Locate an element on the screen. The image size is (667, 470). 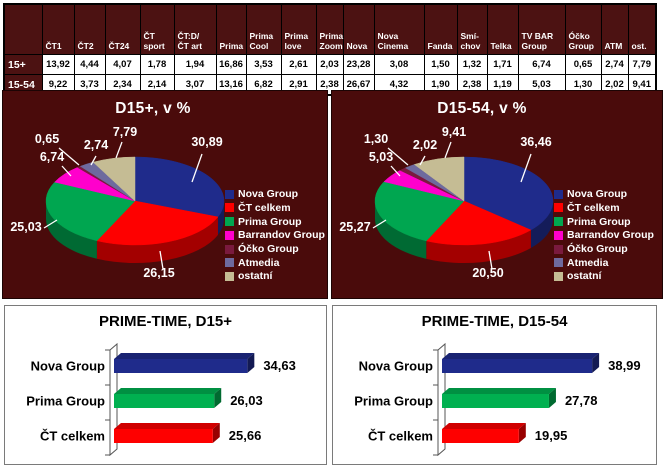
table-cell: 23,28 is located at coordinates (358, 64).